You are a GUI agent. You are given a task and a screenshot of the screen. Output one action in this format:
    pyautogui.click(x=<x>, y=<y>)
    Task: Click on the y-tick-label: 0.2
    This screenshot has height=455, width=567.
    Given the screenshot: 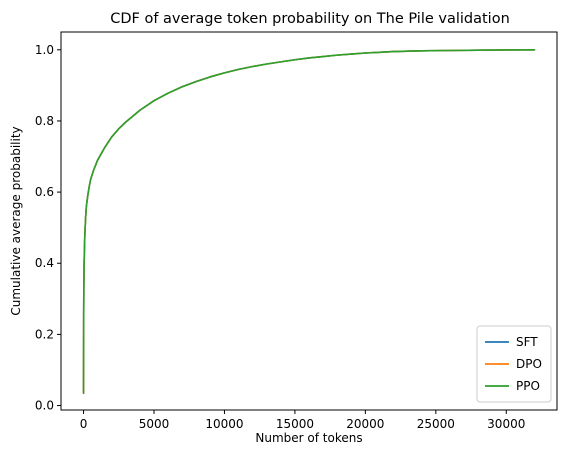 What is the action you would take?
    pyautogui.click(x=44, y=334)
    